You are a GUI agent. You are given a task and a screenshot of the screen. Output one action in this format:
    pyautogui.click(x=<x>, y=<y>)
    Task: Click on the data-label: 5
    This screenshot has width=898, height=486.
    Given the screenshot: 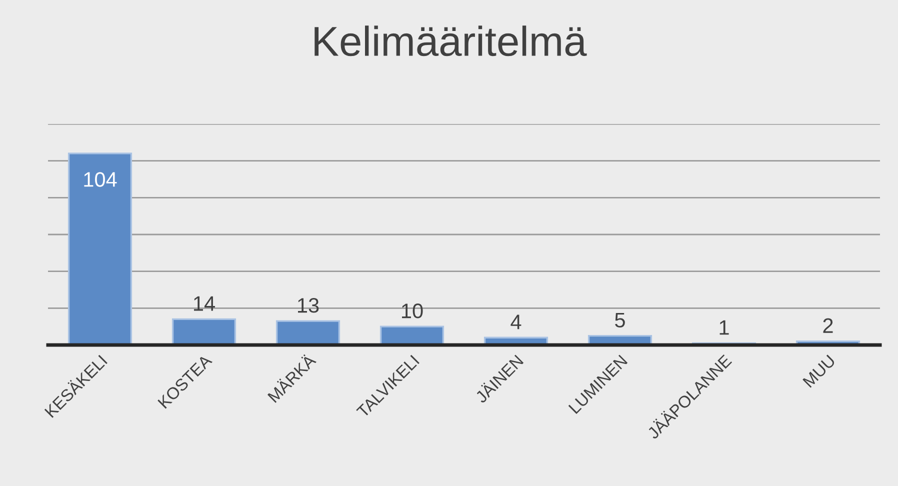 What is the action you would take?
    pyautogui.click(x=620, y=320)
    